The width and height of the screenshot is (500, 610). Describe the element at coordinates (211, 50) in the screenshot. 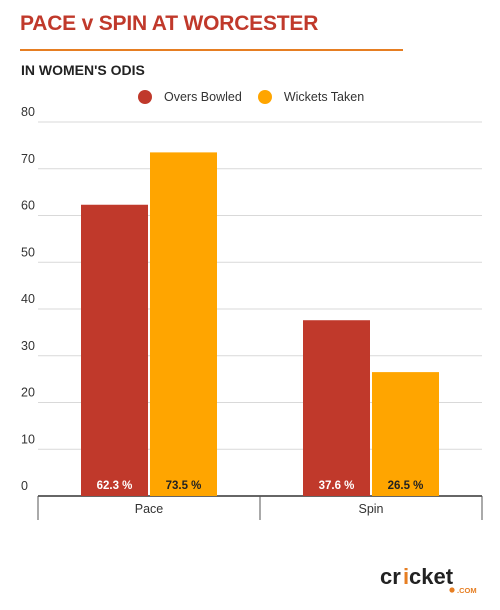

I see `title-underline` at that location.